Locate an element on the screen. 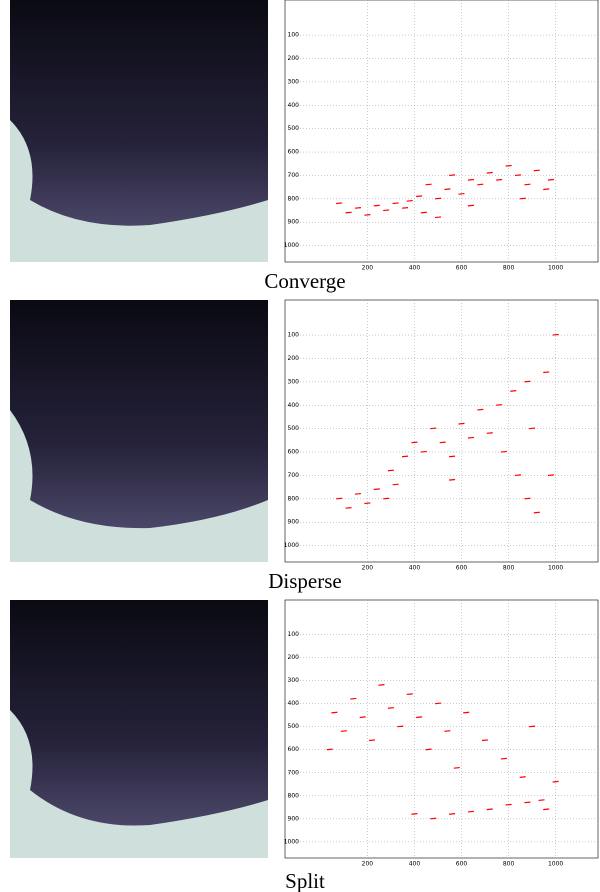  caption: Split is located at coordinates (305, 880).